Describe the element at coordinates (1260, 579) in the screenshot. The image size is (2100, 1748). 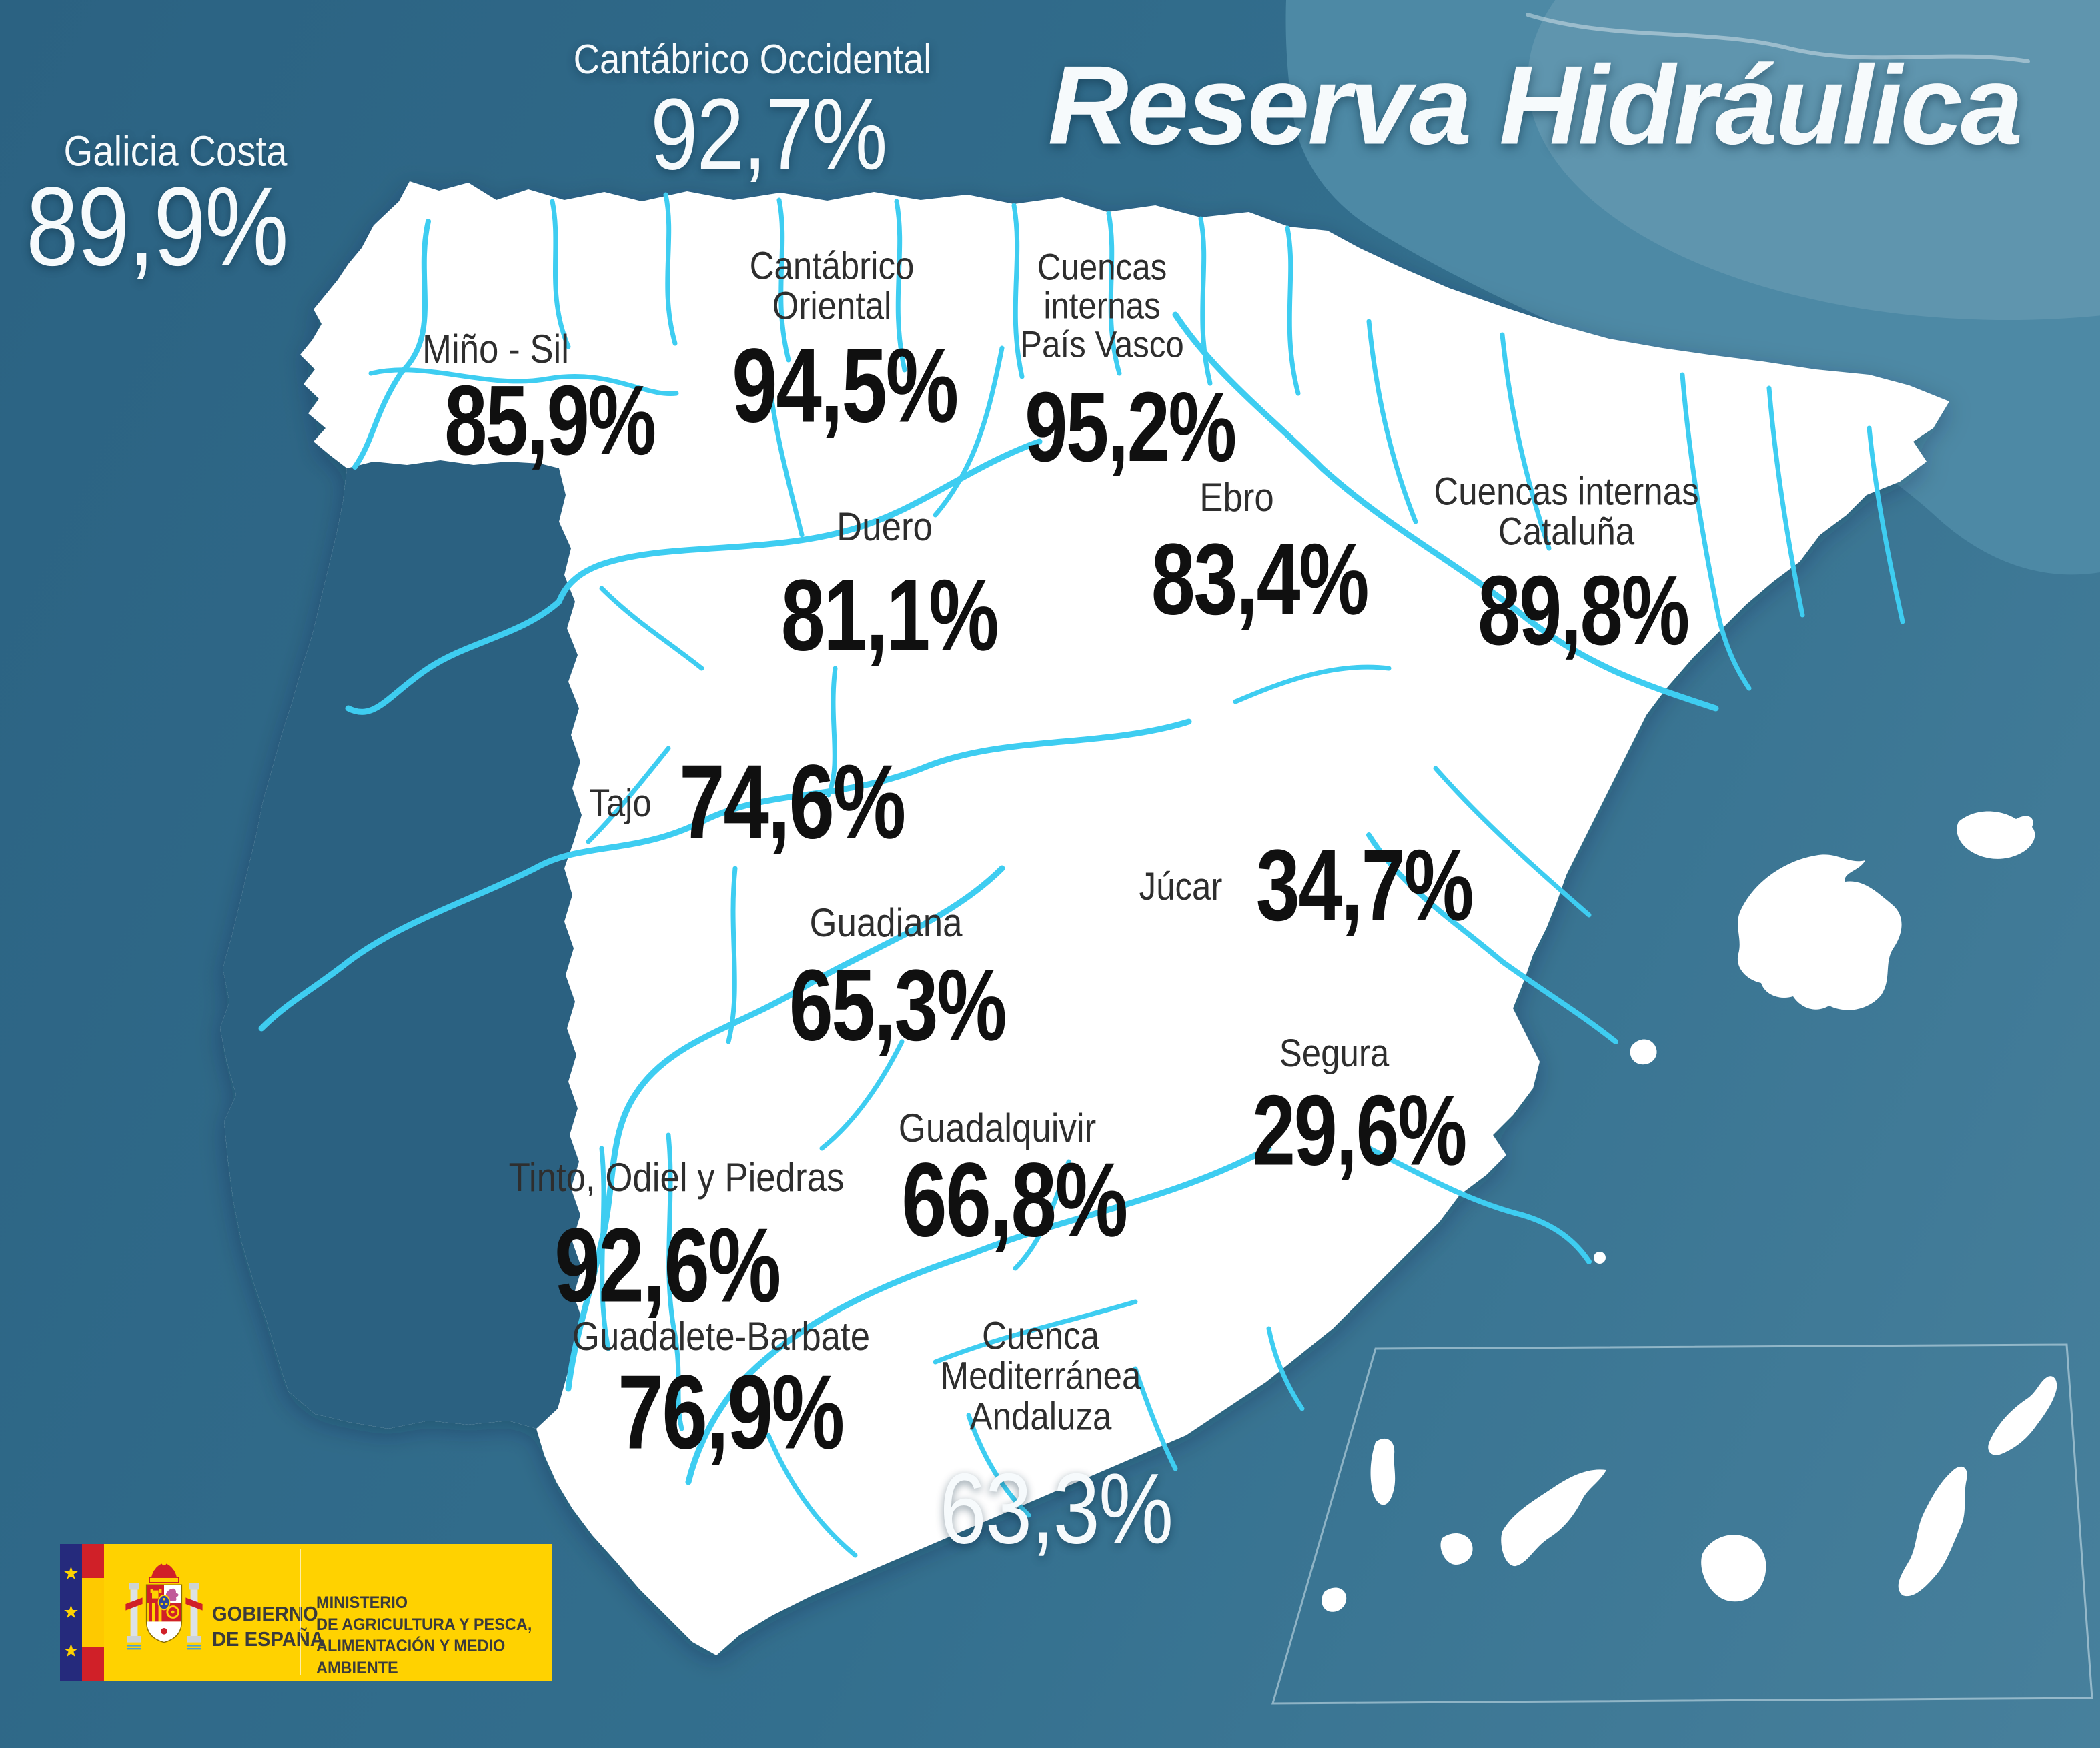
I see `region-value-ebro: 83,4%` at that location.